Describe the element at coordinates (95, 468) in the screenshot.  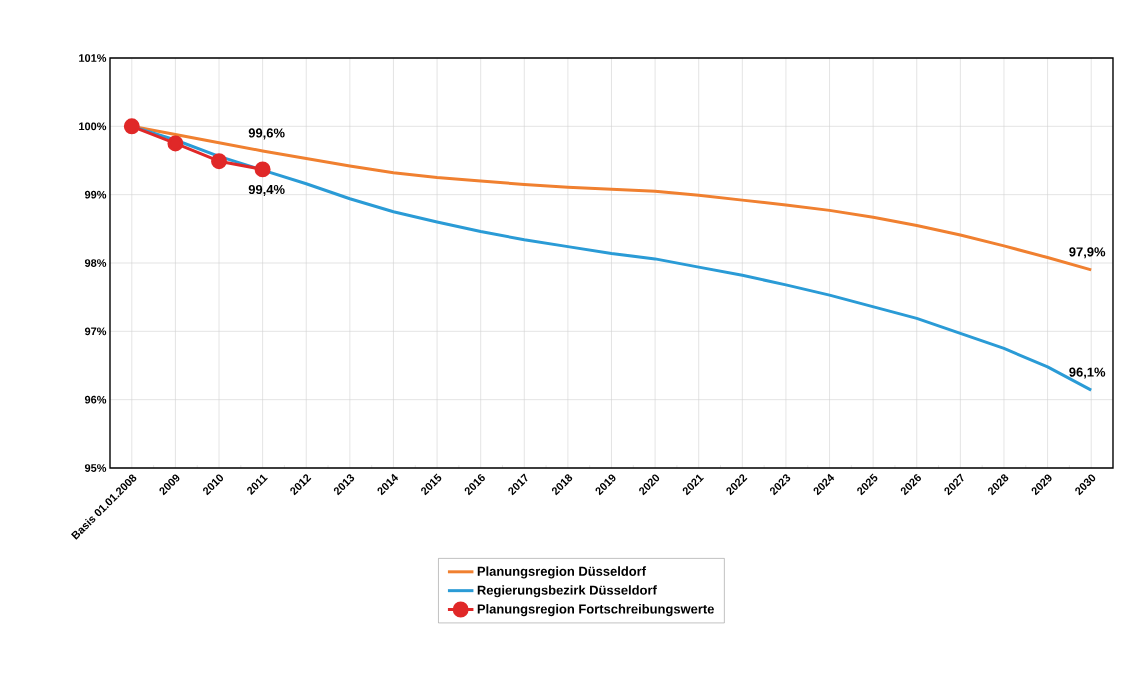
I see `y-tick-label: 95%` at that location.